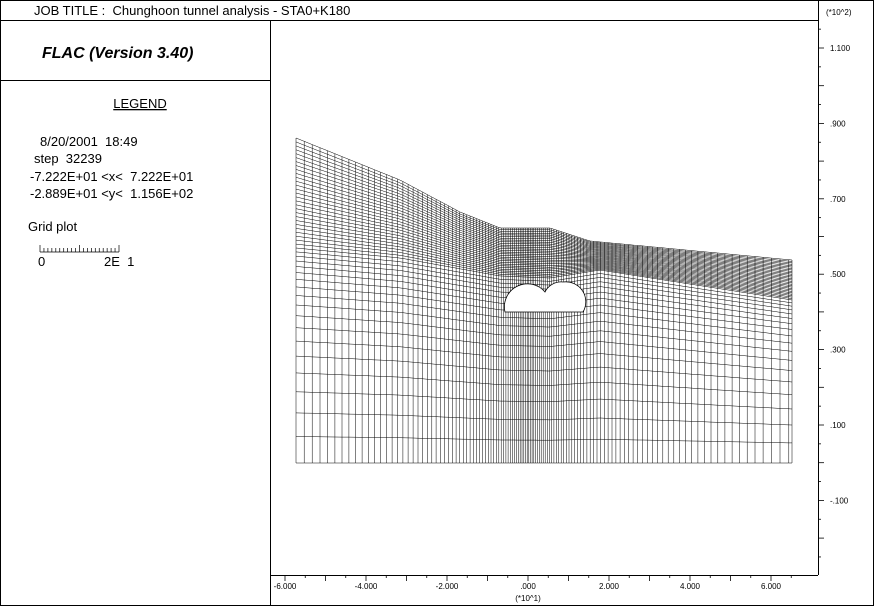 The image size is (874, 613). Describe the element at coordinates (111, 176) in the screenshot. I see `legend-x-range: -7.222E+01 <x< 7.222E+01` at that location.